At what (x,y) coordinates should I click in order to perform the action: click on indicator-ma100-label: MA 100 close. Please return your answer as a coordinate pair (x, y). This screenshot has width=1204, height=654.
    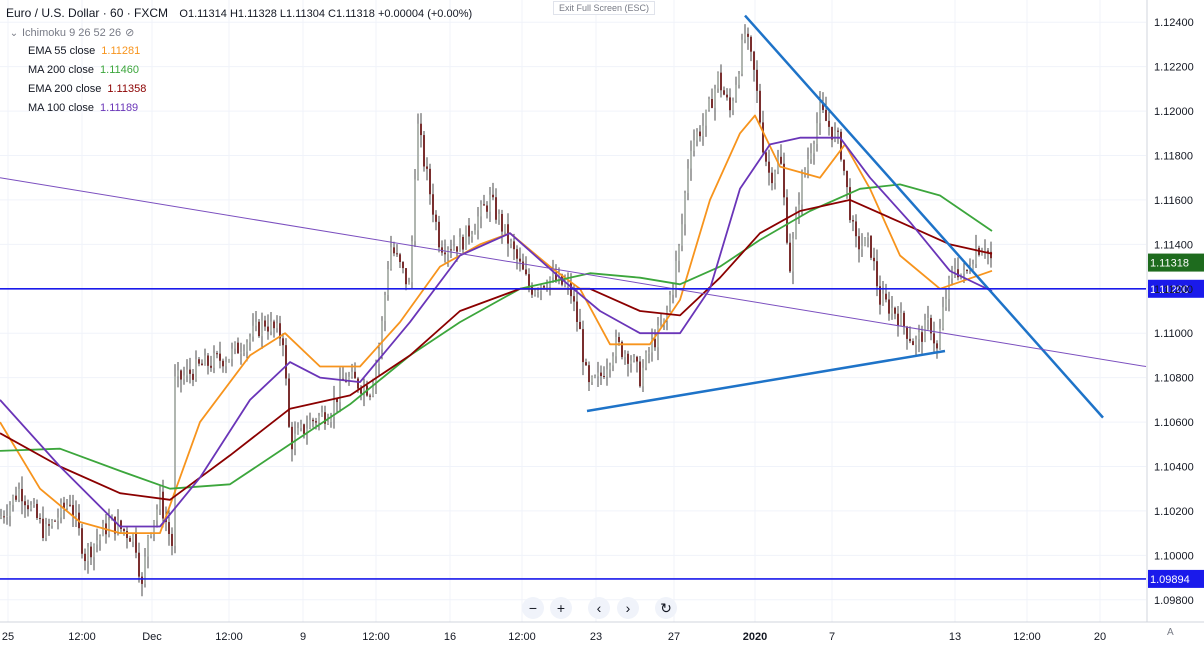
    Looking at the image, I should click on (61, 108).